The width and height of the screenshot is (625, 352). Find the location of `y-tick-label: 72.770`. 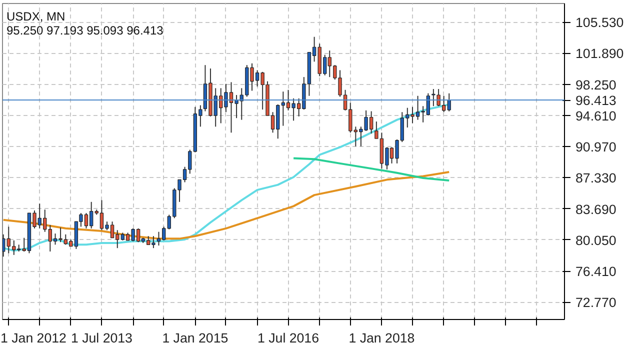

y-tick-label: 72.770 is located at coordinates (596, 302).